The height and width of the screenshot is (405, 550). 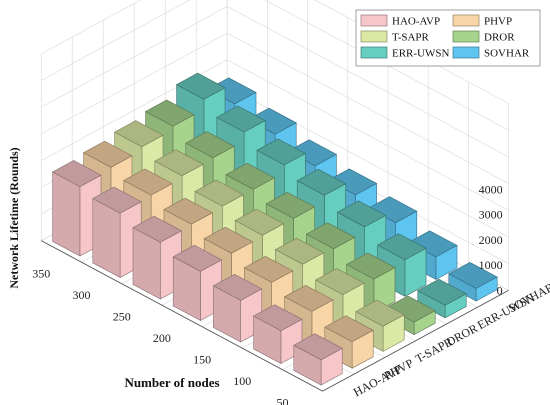 I want to click on z-tick-label: 4000, so click(x=491, y=189).